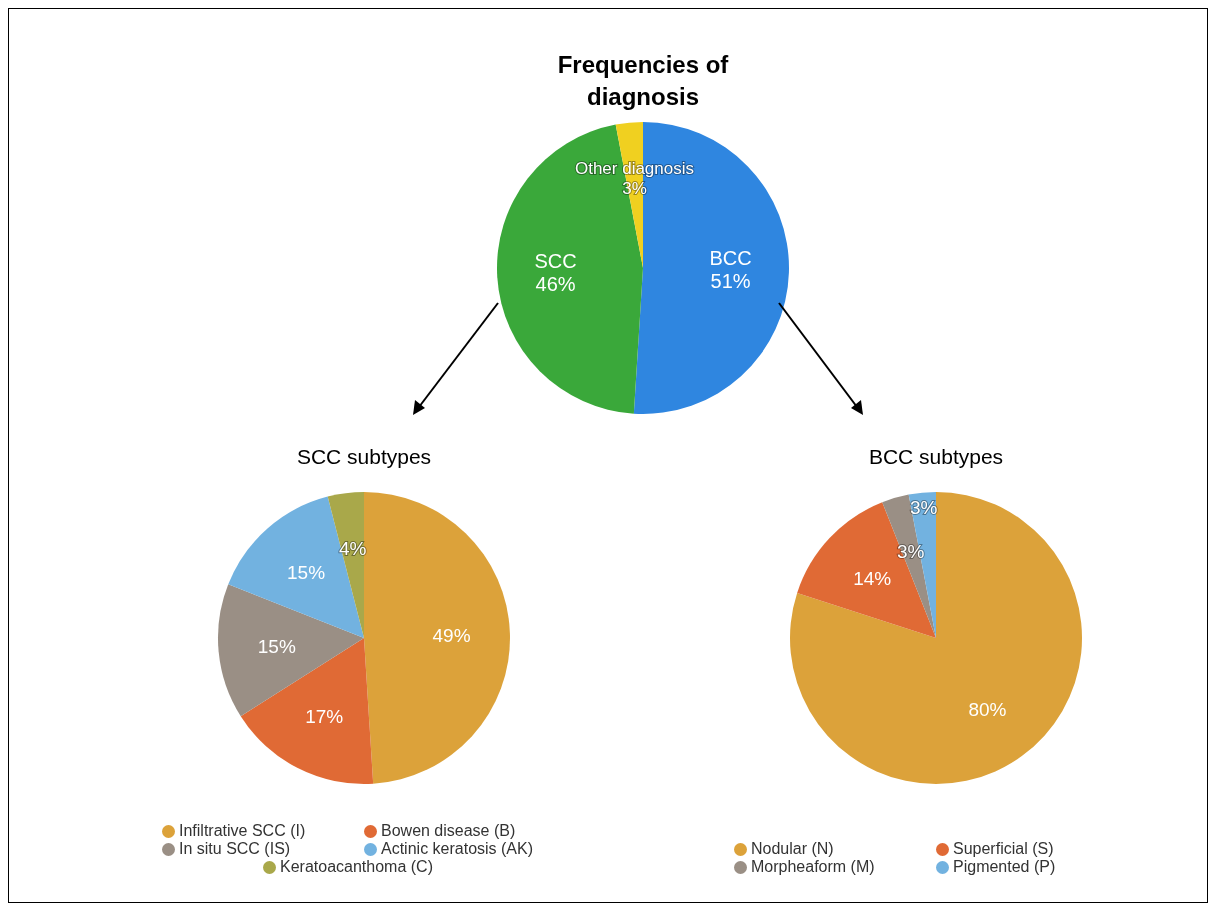  What do you see at coordinates (936, 457) in the screenshot?
I see `chart-title: BCC subtypes` at bounding box center [936, 457].